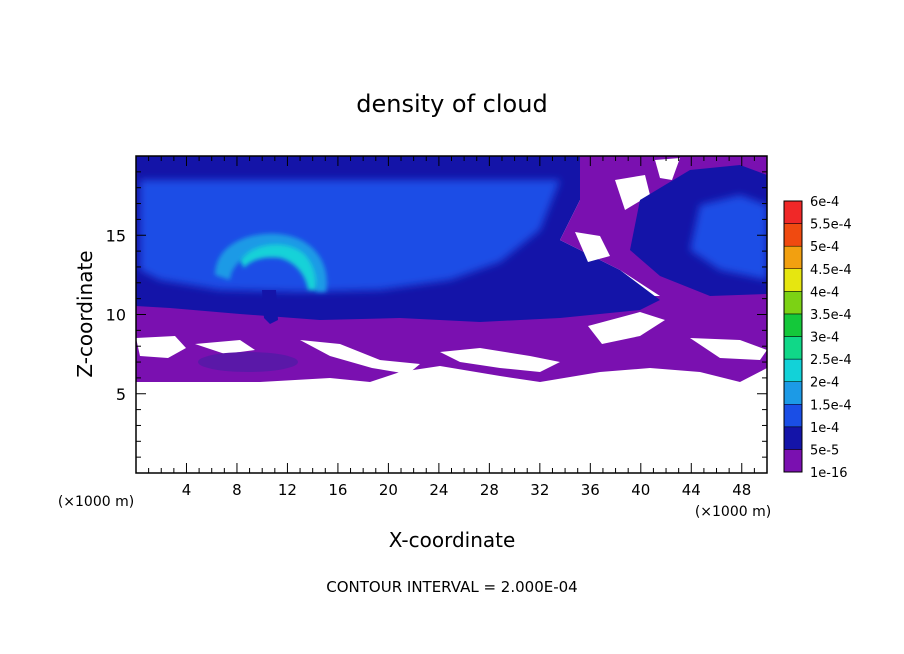 The width and height of the screenshot is (904, 654). What do you see at coordinates (248, 362) in the screenshot?
I see `dark-pocket` at bounding box center [248, 362].